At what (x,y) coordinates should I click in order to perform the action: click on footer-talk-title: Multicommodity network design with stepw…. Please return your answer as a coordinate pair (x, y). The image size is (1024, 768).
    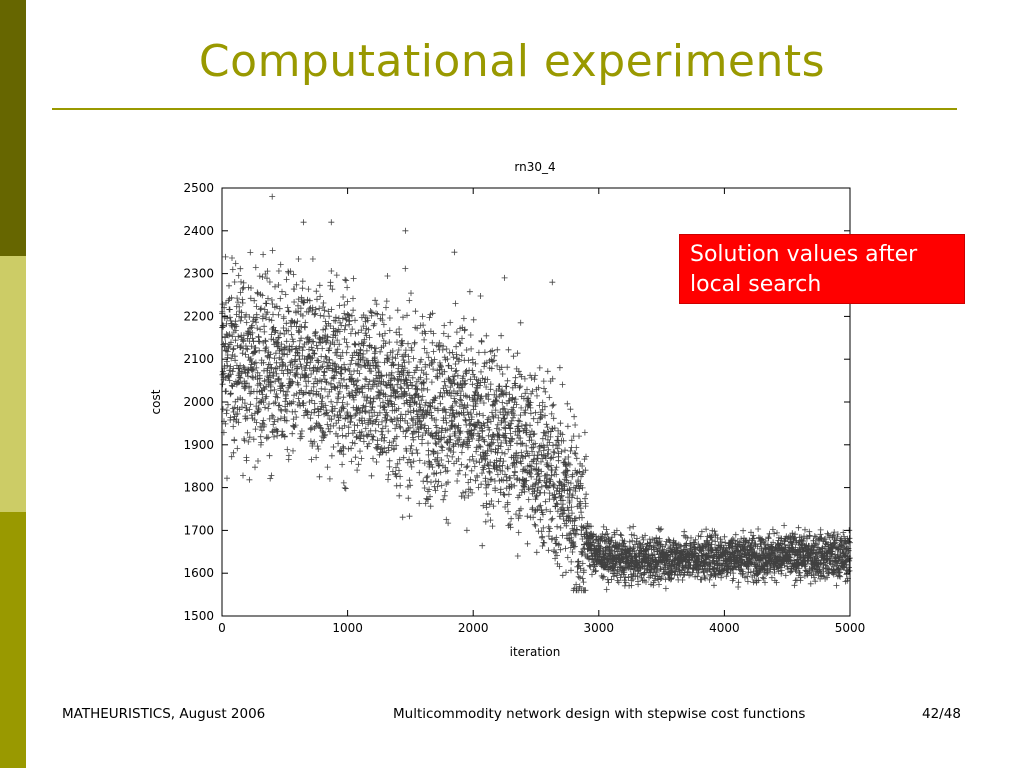
    Looking at the image, I should click on (599, 714).